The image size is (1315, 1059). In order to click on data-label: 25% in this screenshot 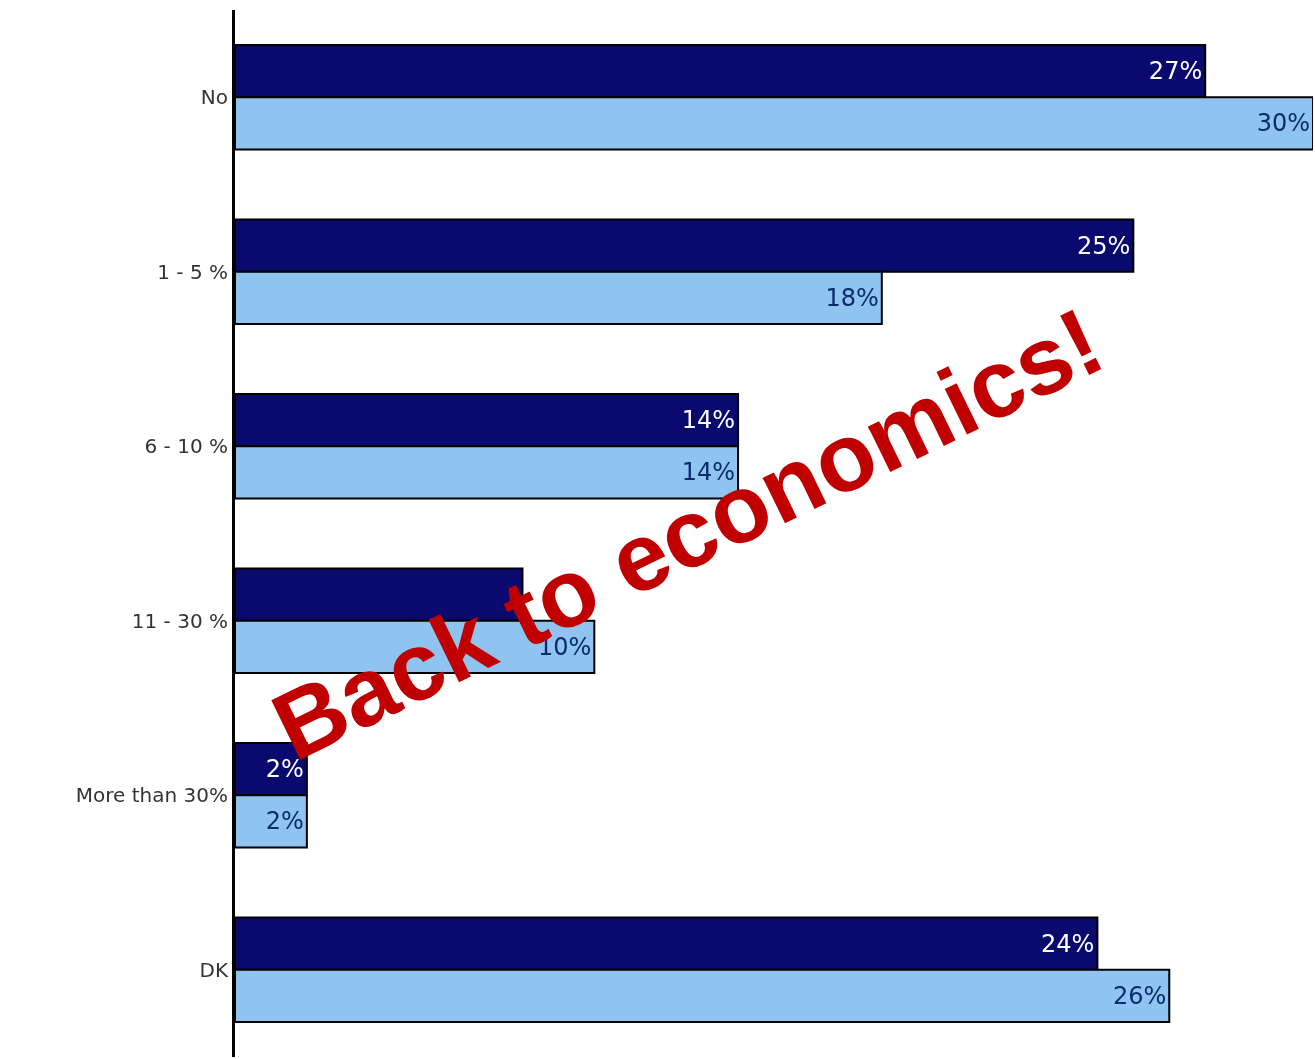, I will do `click(1103, 245)`.